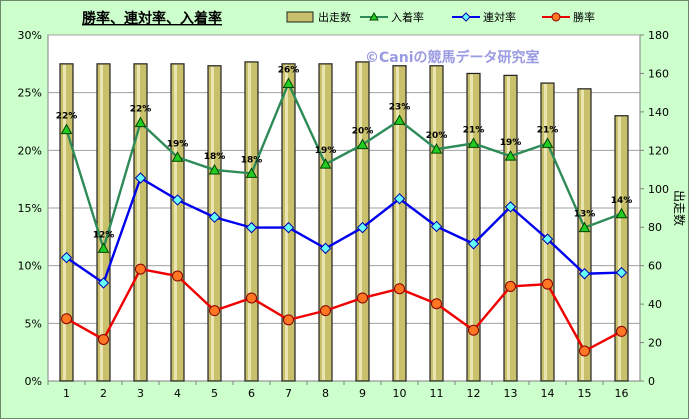 Image resolution: width=689 pixels, height=419 pixels. I want to click on y-right-axis-label: 出走数, so click(679, 208).